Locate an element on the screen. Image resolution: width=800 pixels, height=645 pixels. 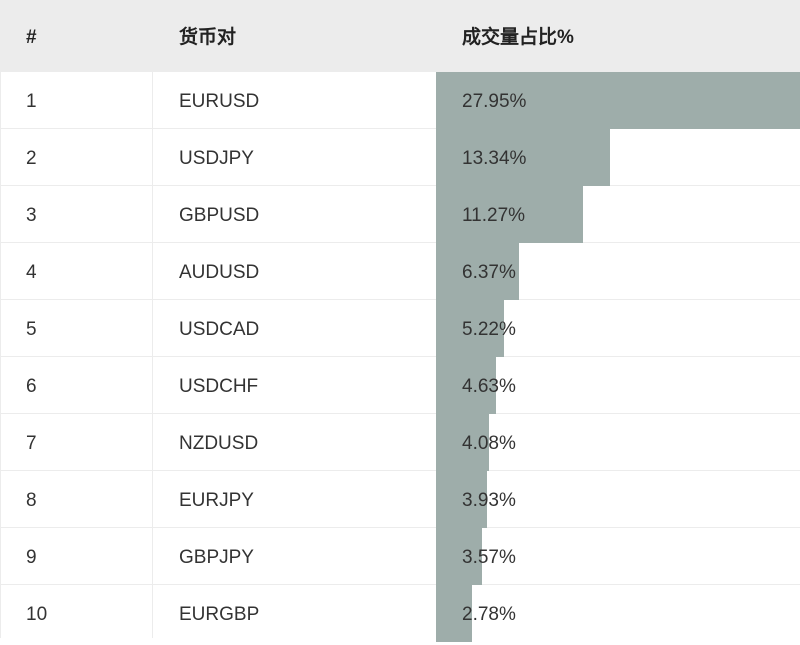
rank-cell: 4 is located at coordinates (31, 272).